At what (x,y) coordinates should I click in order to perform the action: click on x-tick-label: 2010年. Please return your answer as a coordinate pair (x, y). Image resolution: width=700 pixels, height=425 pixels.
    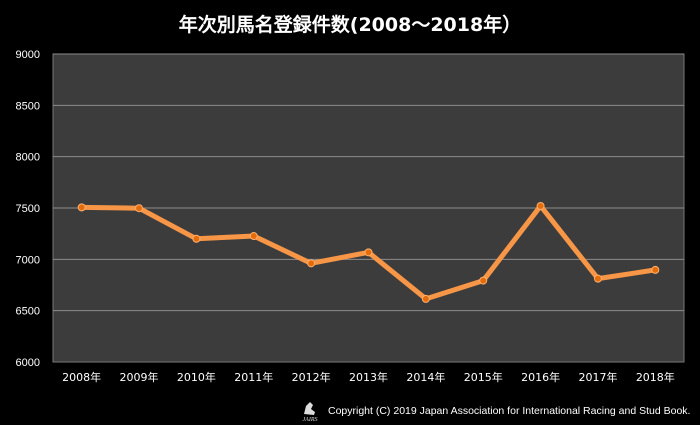
    Looking at the image, I should click on (196, 377).